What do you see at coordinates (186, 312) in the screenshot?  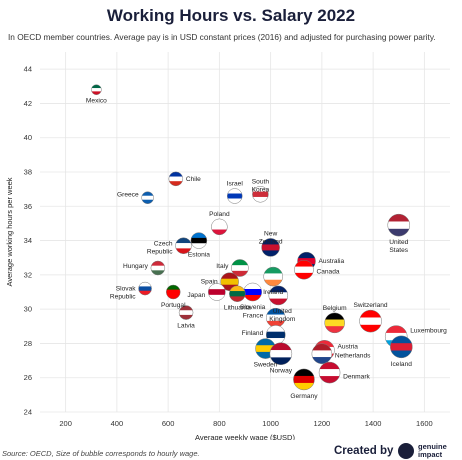 I see `bubble-latvia` at bounding box center [186, 312].